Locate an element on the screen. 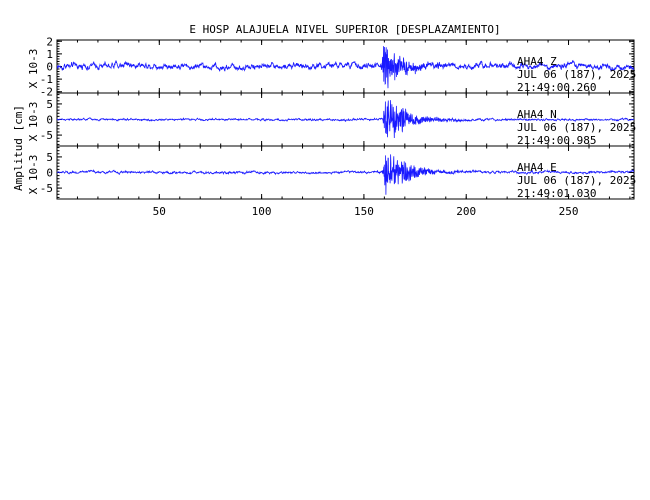 Image resolution: width=650 pixels, height=500 pixels. trace-station-label: AHA4 Z is located at coordinates (537, 61).